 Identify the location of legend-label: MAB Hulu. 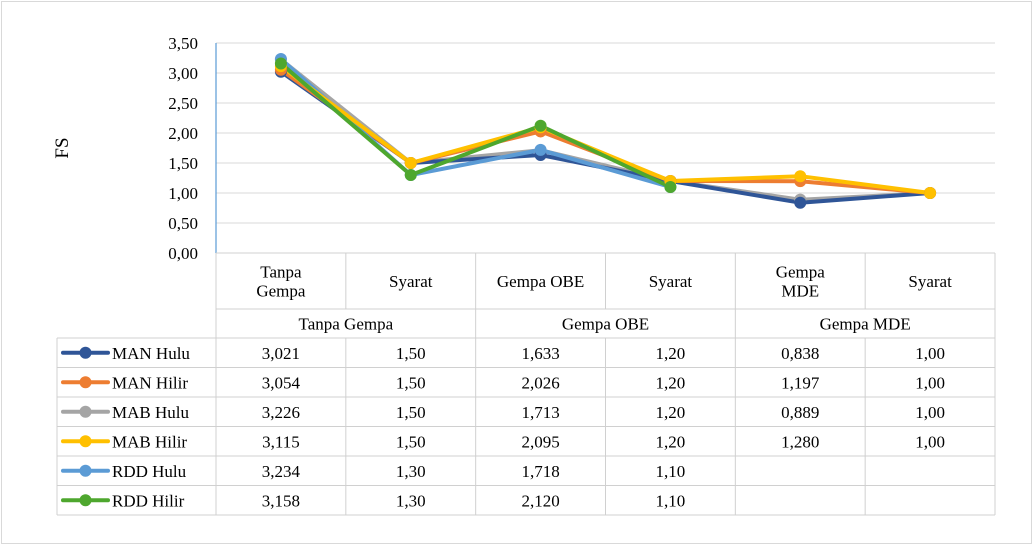
(150, 412).